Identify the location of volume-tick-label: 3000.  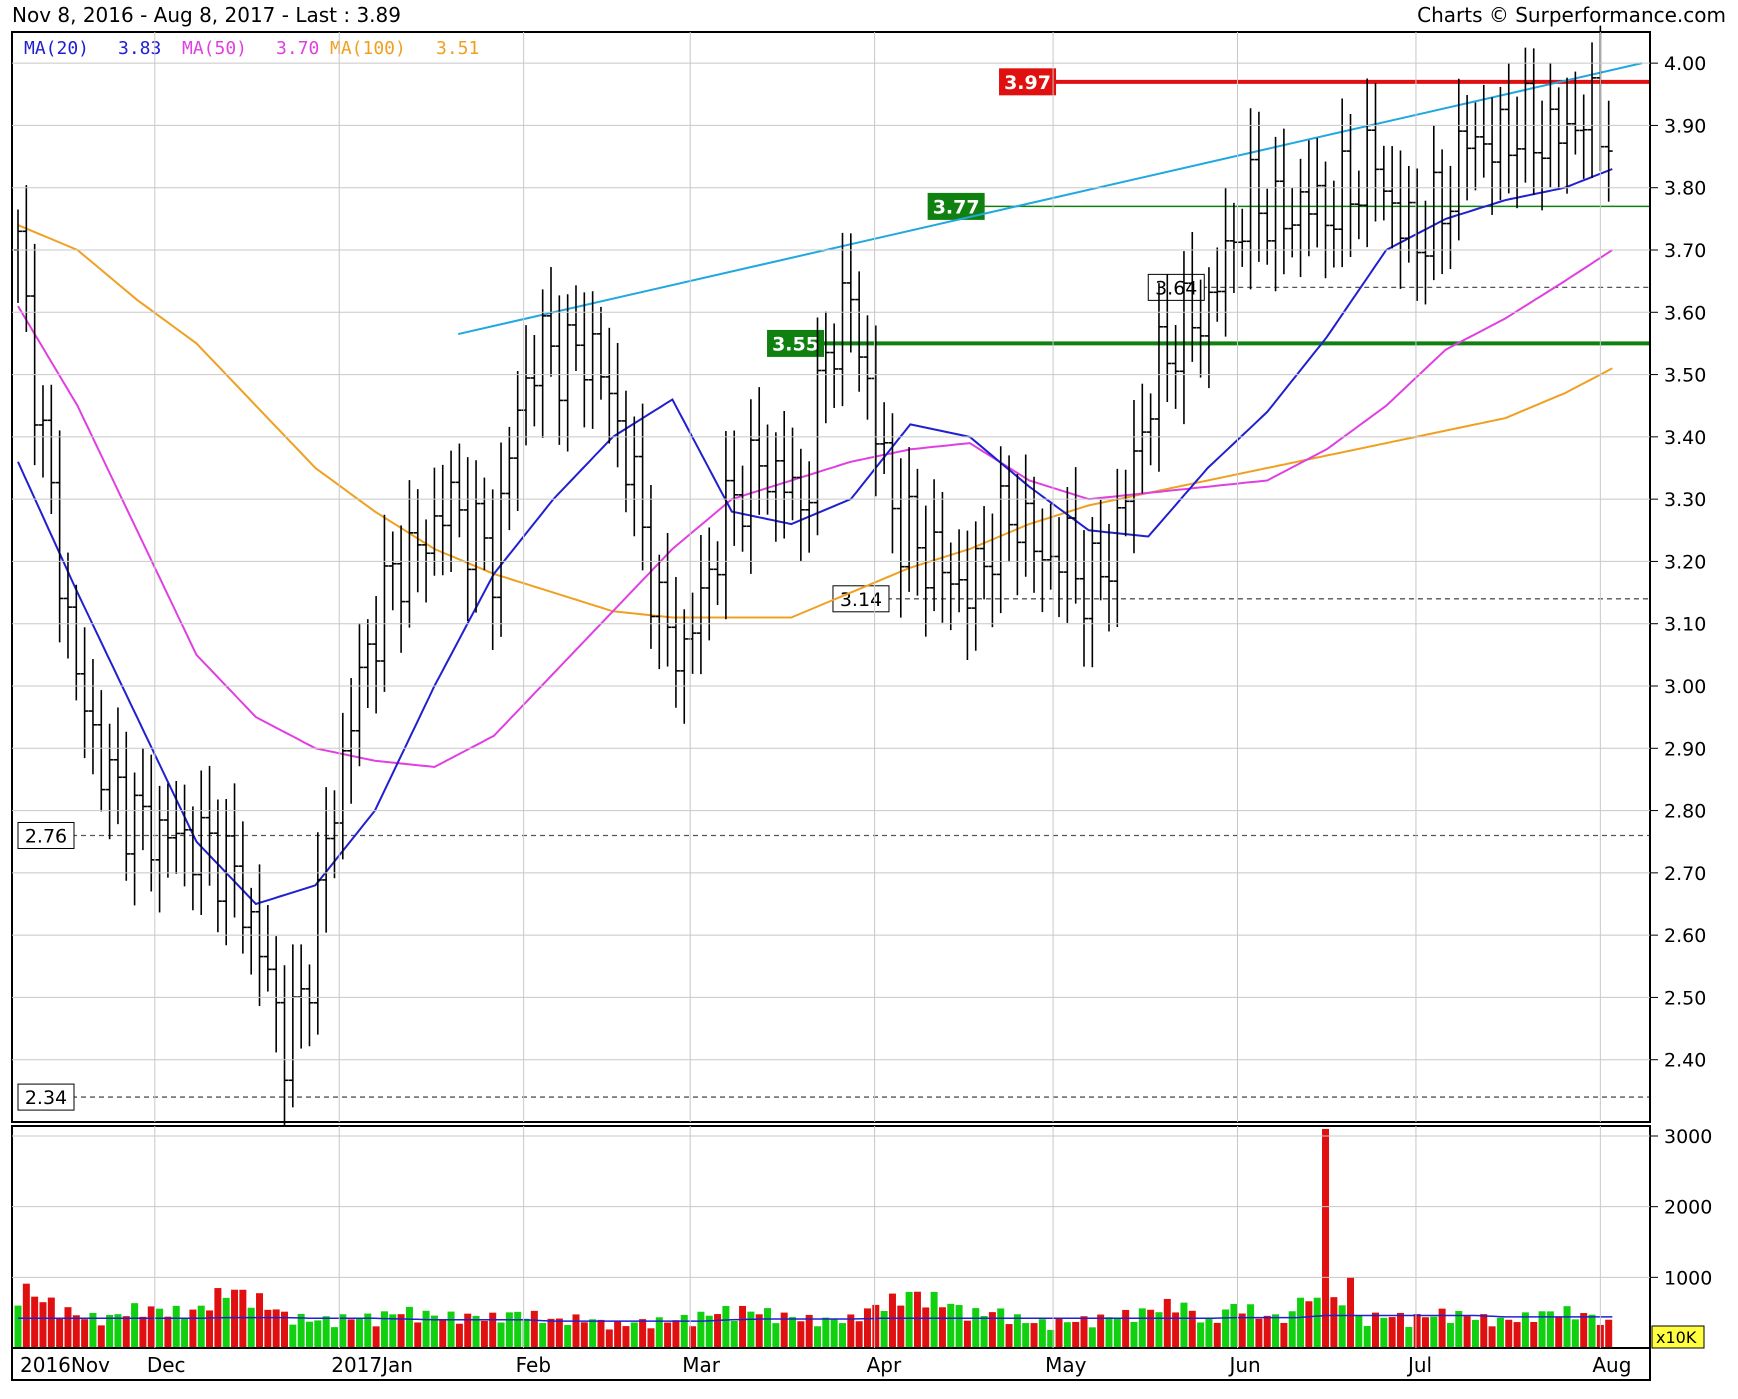
(1688, 1137).